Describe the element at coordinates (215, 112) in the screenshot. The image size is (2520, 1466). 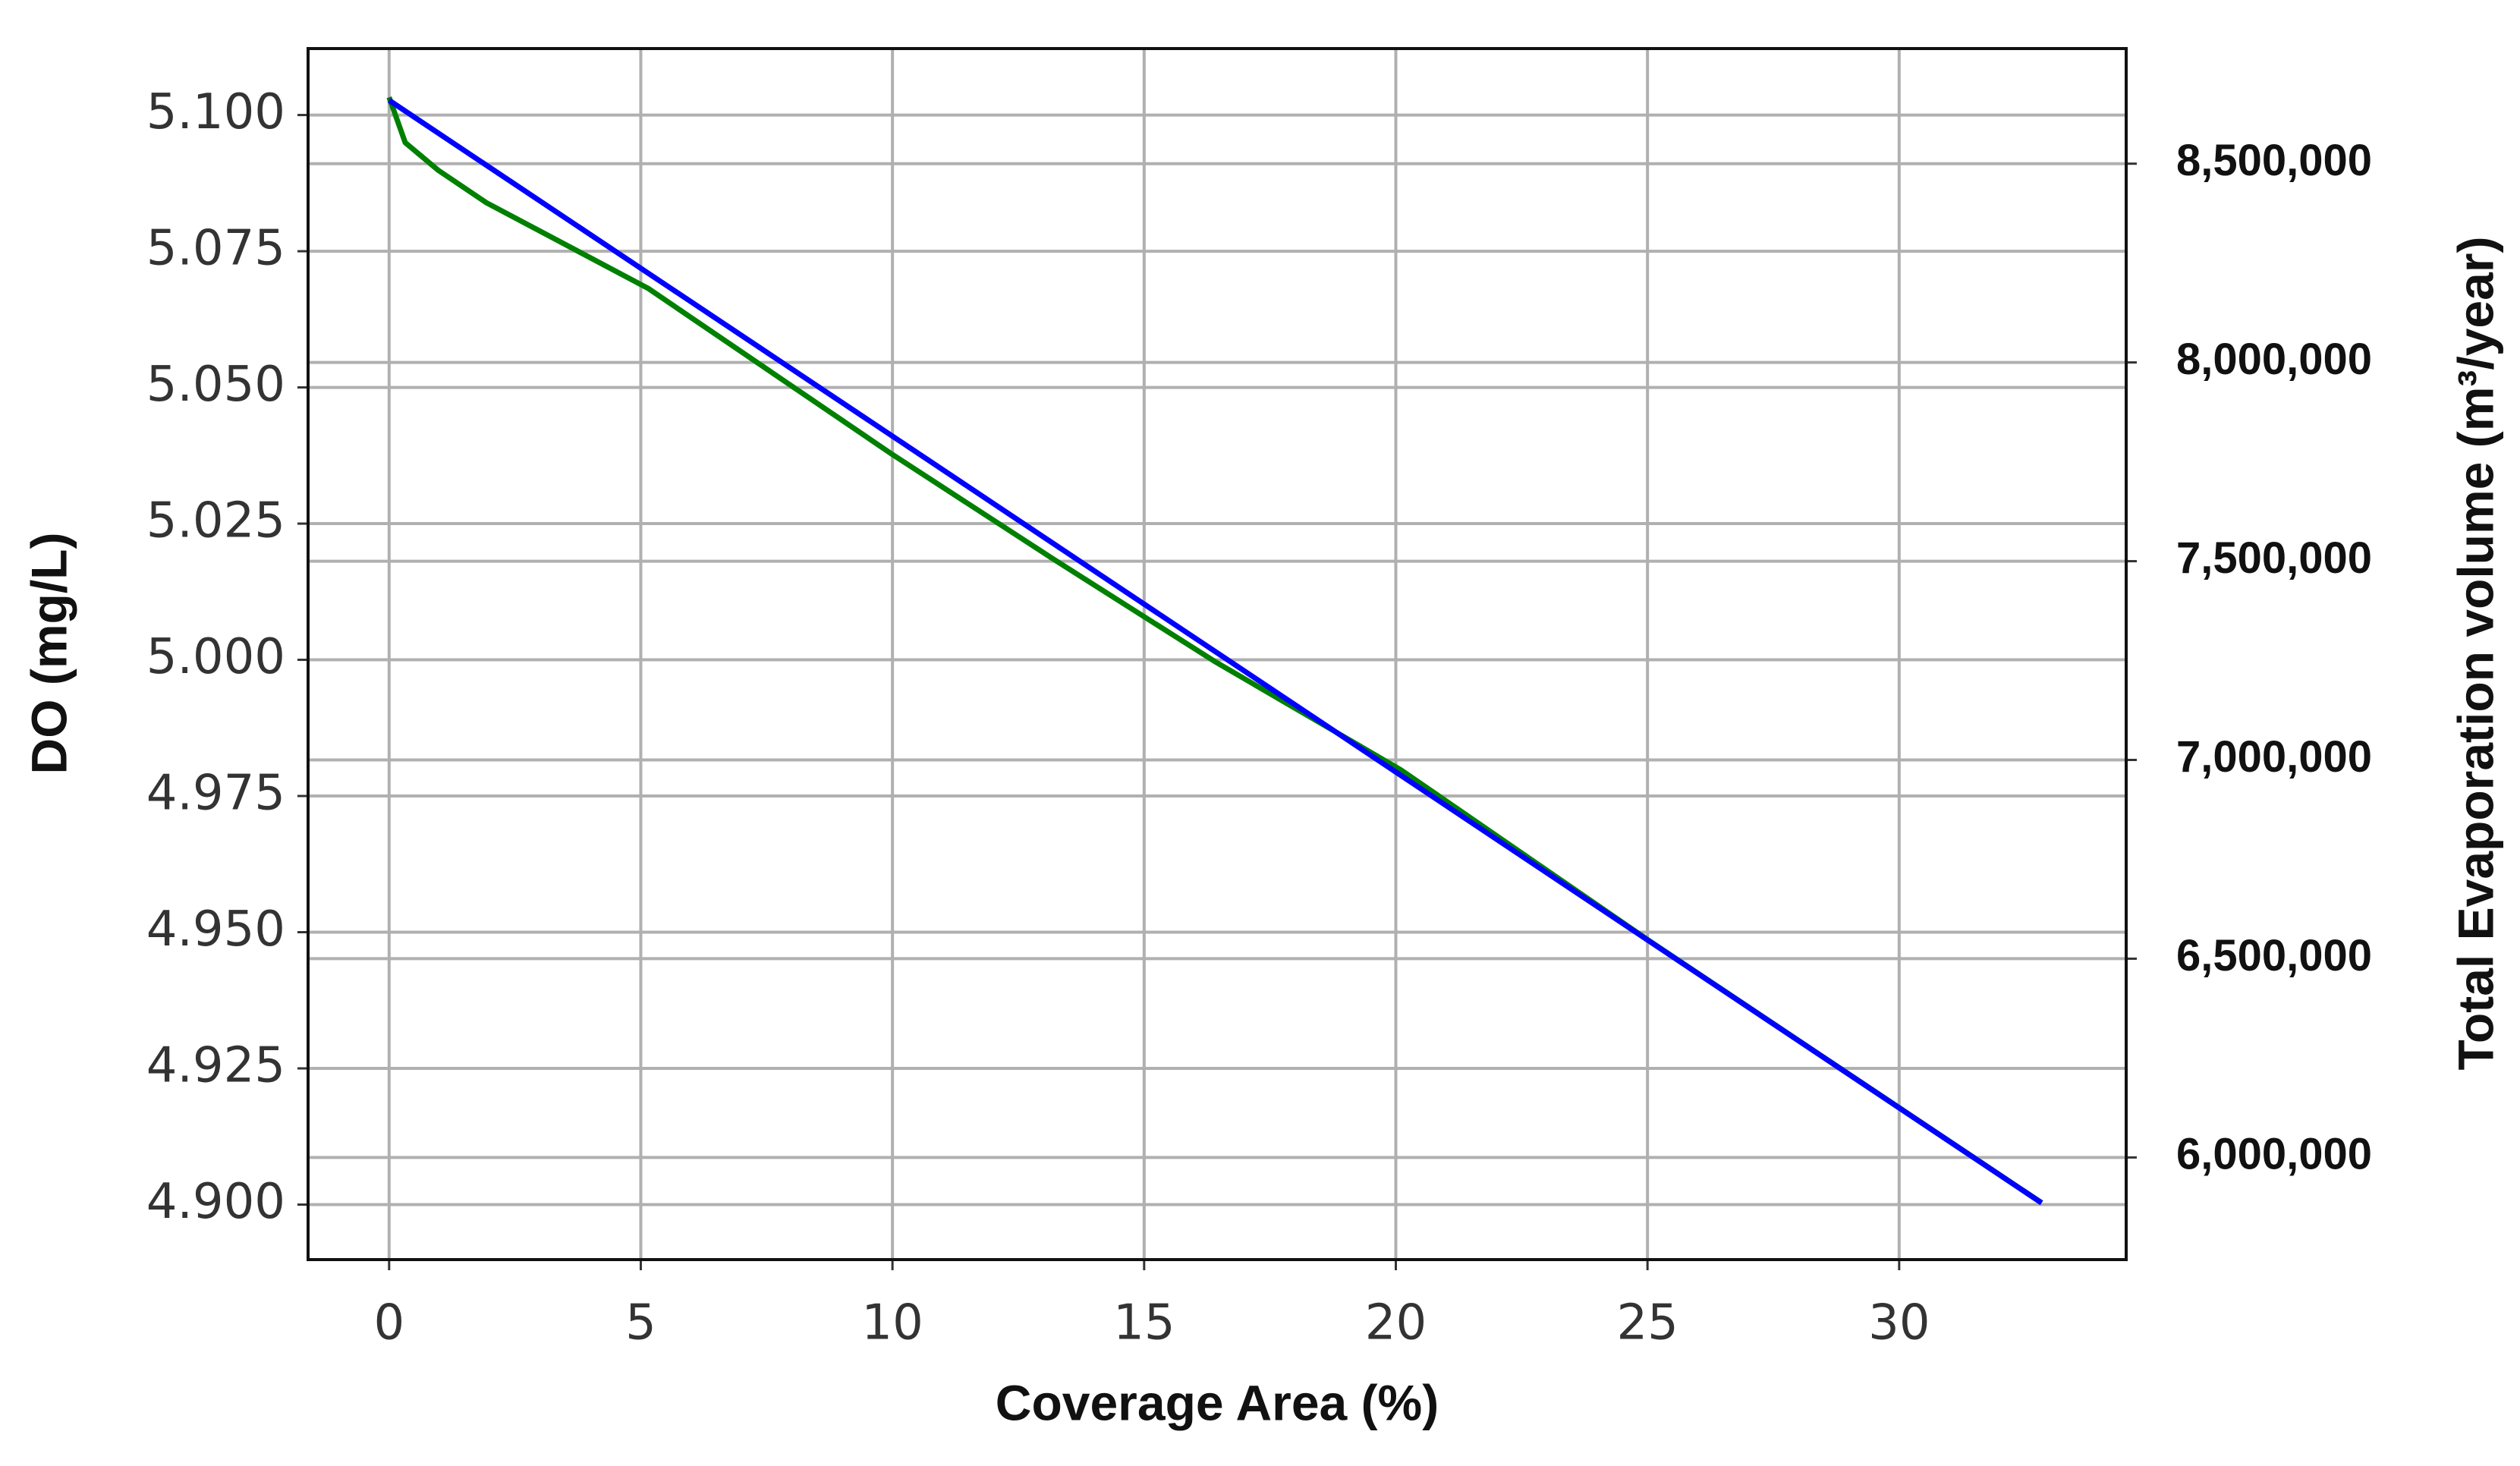
I see `y-tick-label: 5.100` at that location.